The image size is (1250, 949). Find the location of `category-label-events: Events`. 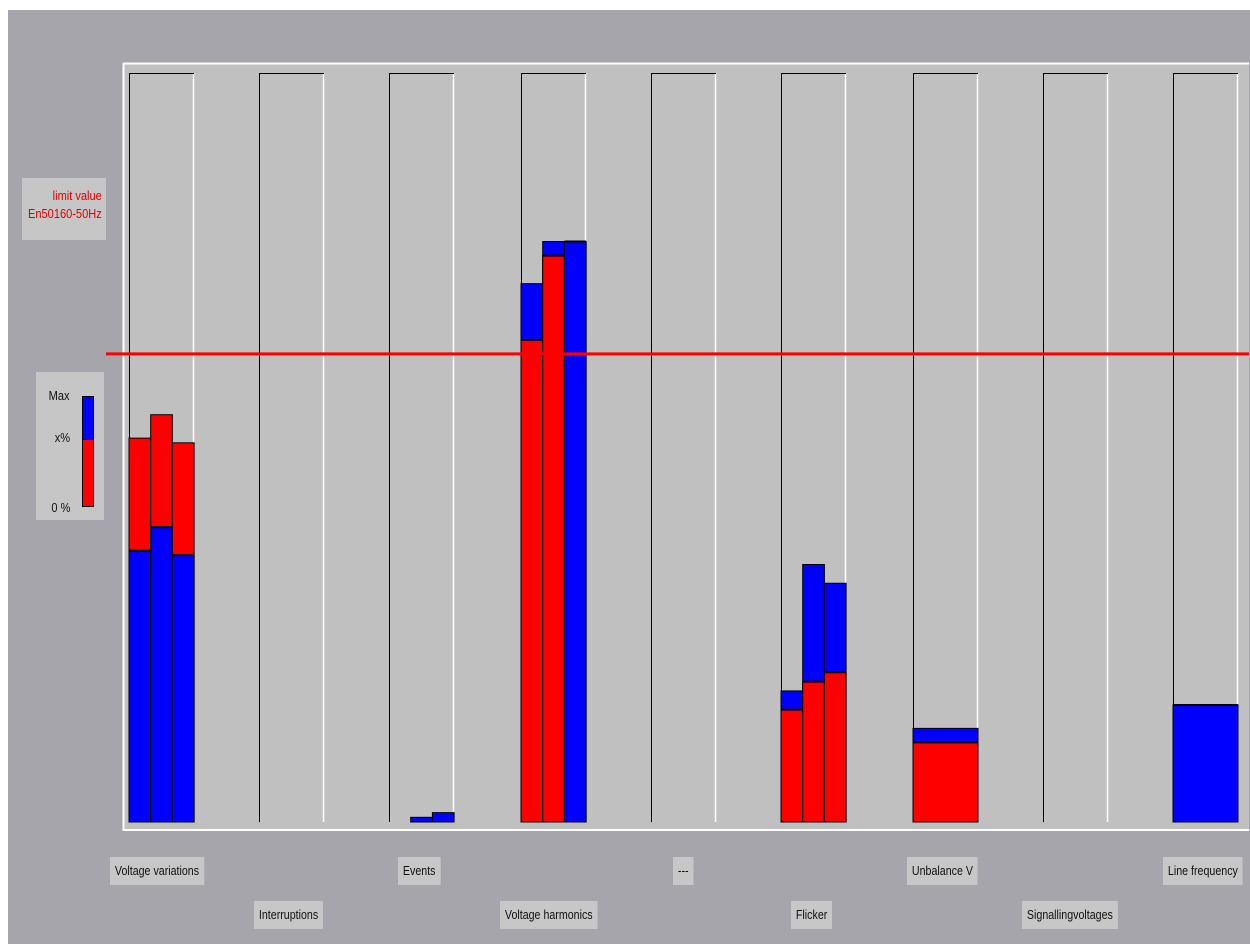

category-label-events: Events is located at coordinates (419, 871).